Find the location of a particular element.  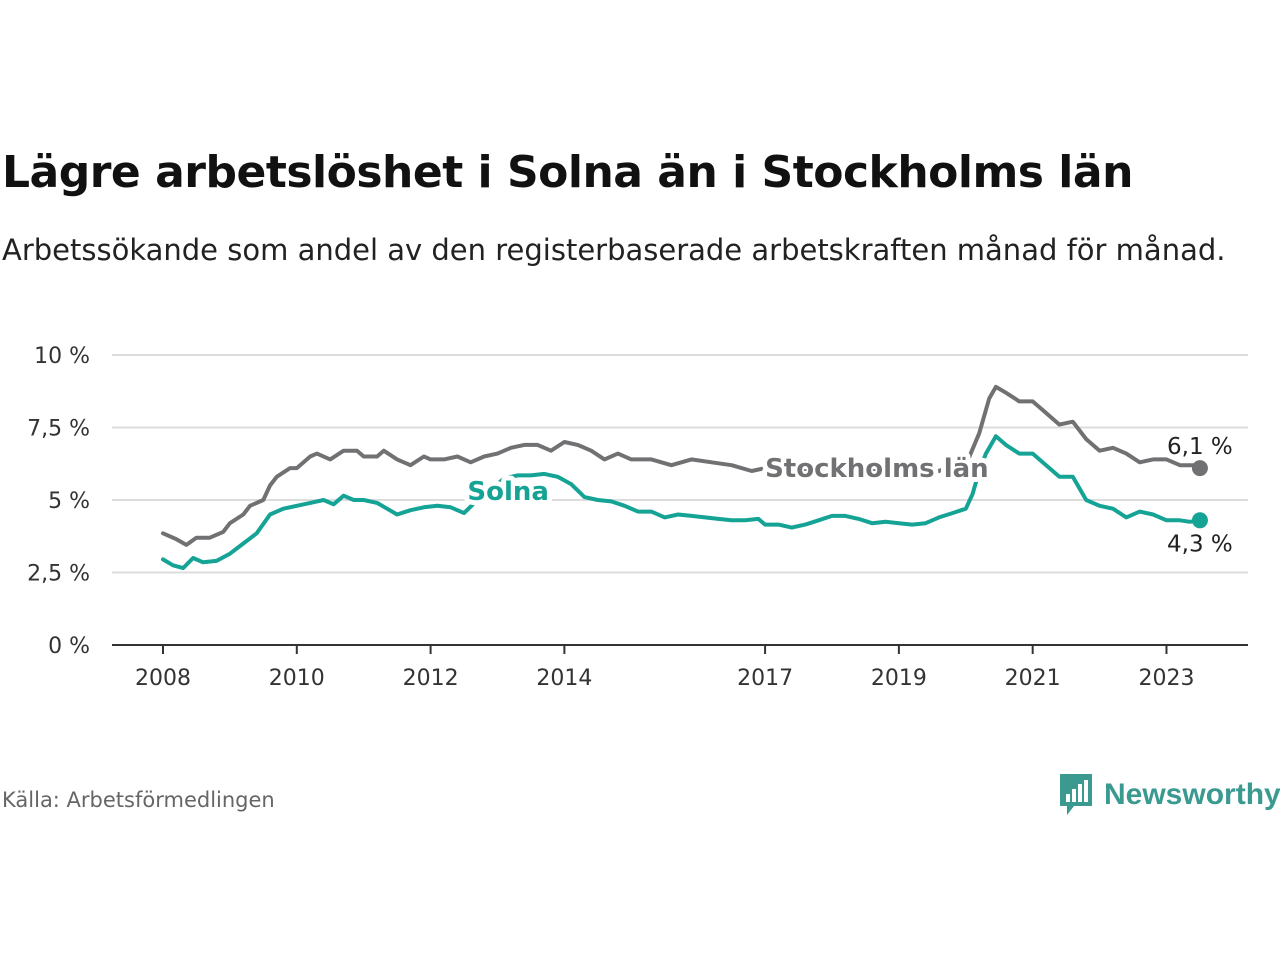

y-tick-label: 10 % is located at coordinates (62, 356).